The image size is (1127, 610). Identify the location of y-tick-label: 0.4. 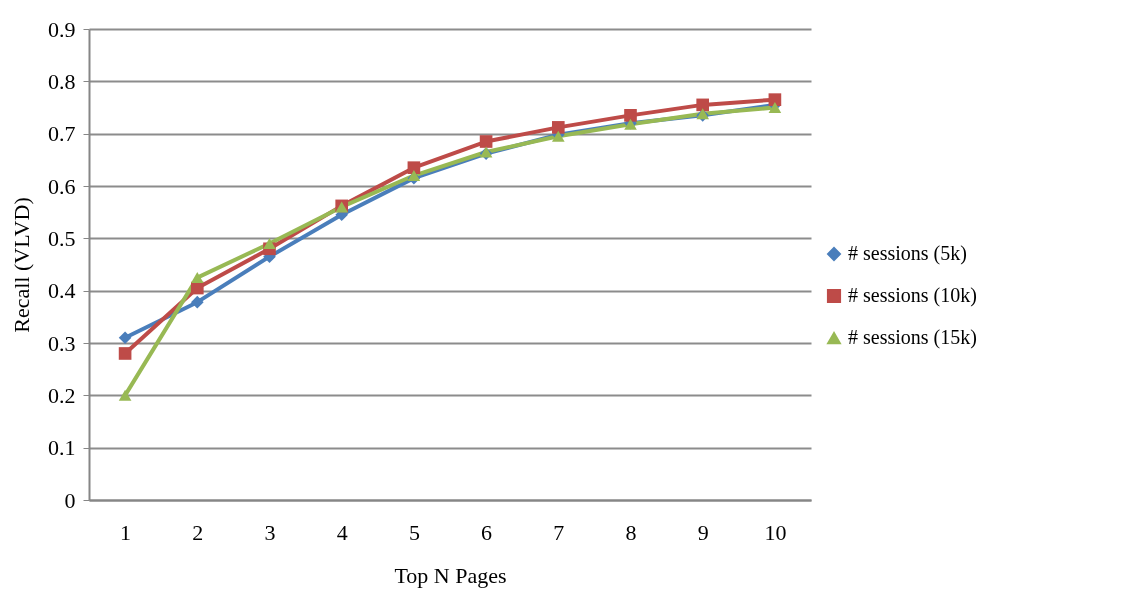
(62, 291).